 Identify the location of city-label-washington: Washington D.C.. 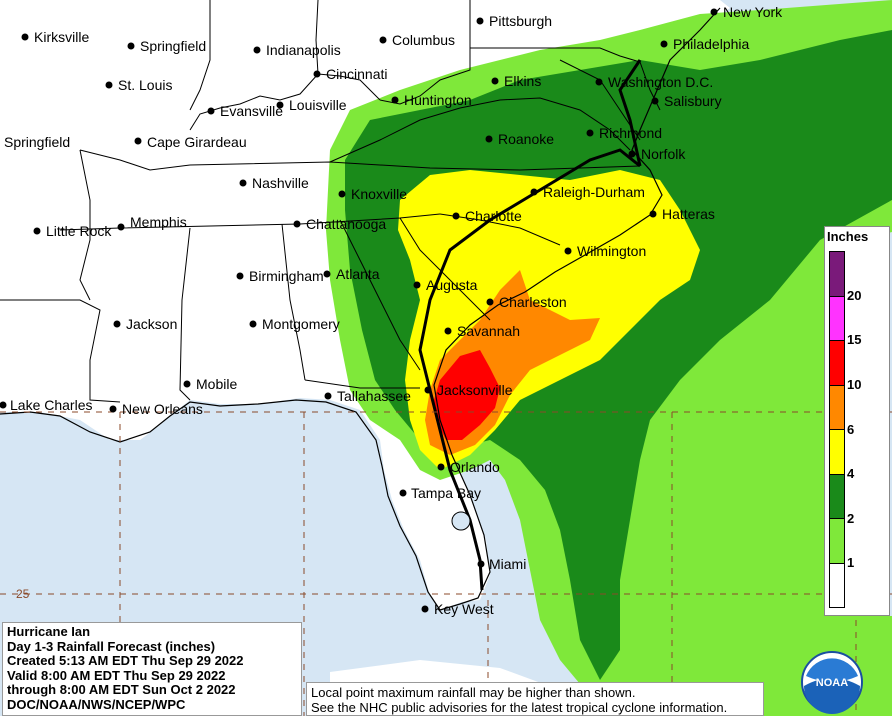
(660, 82).